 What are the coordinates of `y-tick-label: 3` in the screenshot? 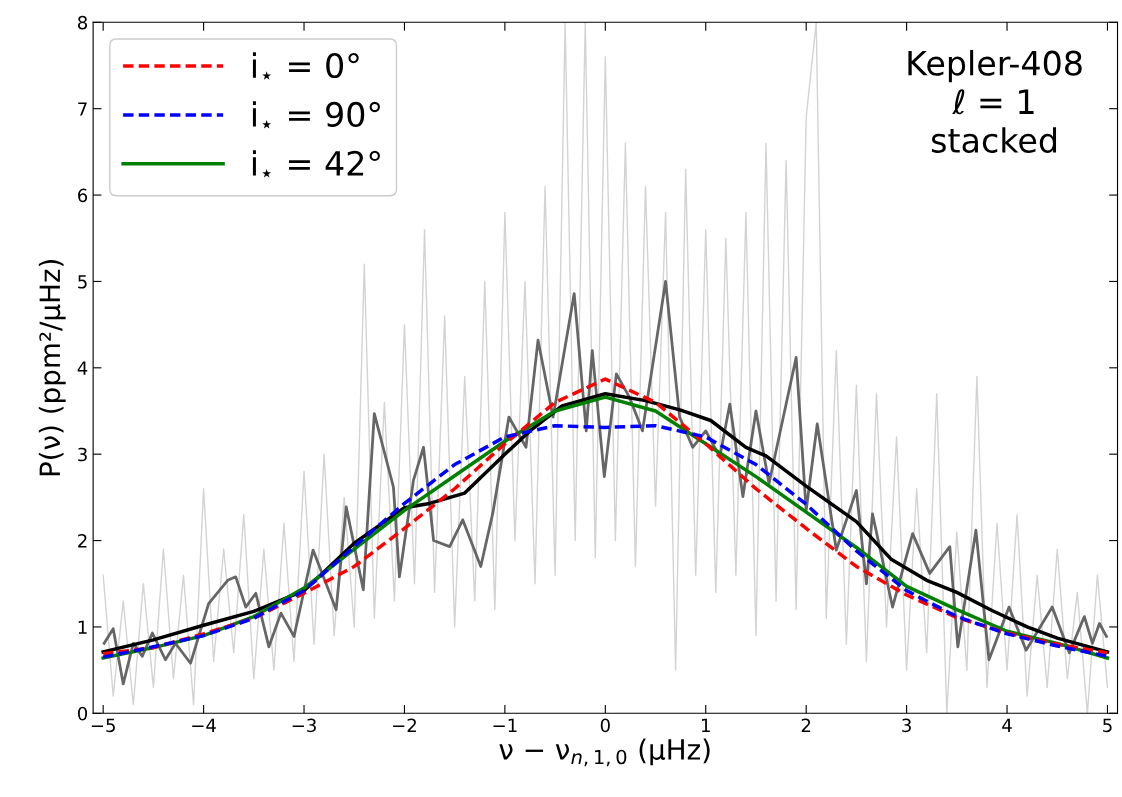 It's located at (82, 454).